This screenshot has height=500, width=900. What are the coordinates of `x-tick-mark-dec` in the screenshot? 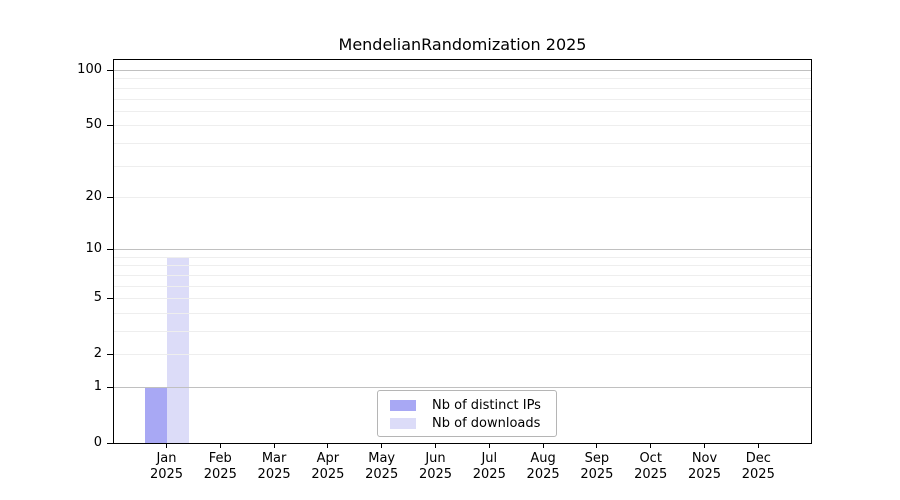 It's located at (758, 445).